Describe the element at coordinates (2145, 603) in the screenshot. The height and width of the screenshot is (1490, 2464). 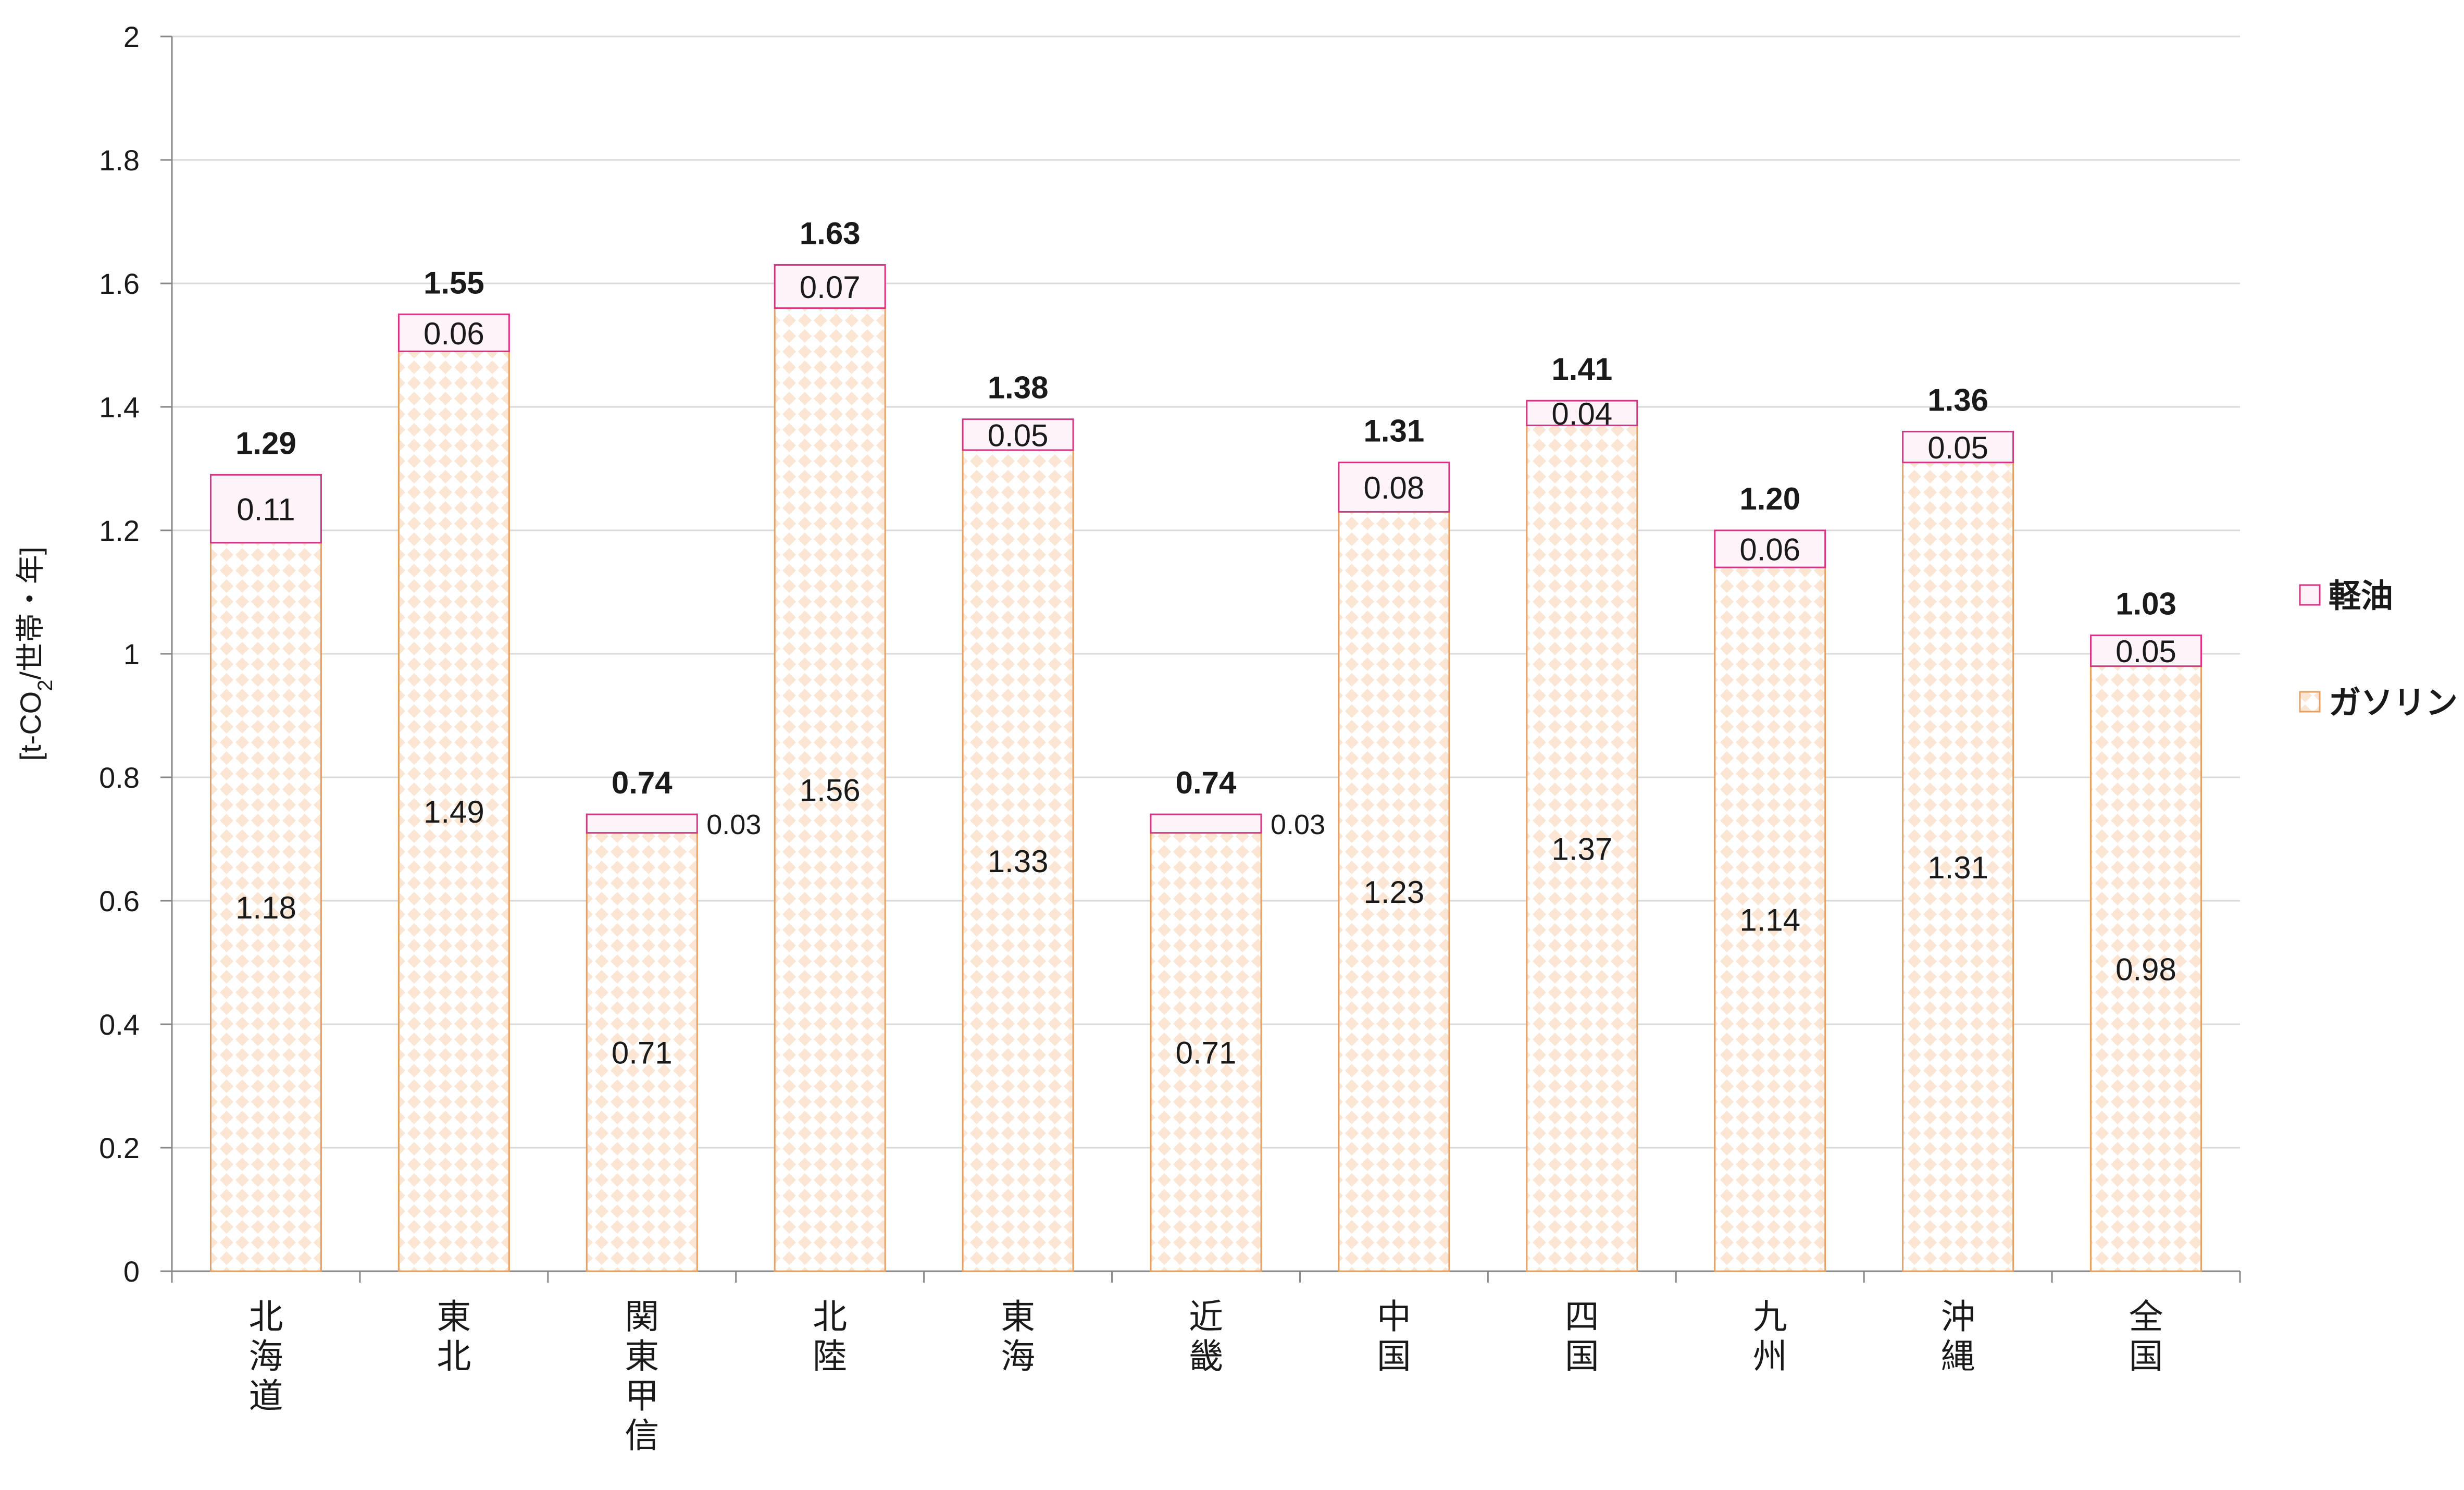
I see `label-total: 1.03` at that location.